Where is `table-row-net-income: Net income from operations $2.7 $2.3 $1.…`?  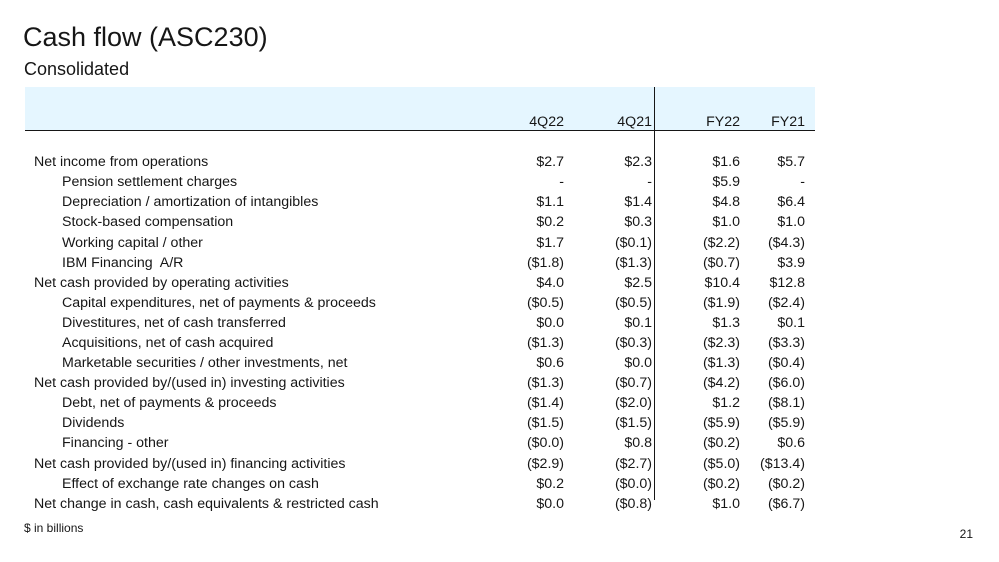 table-row-net-income: Net income from operations $2.7 $2.3 $1.… is located at coordinates (420, 162).